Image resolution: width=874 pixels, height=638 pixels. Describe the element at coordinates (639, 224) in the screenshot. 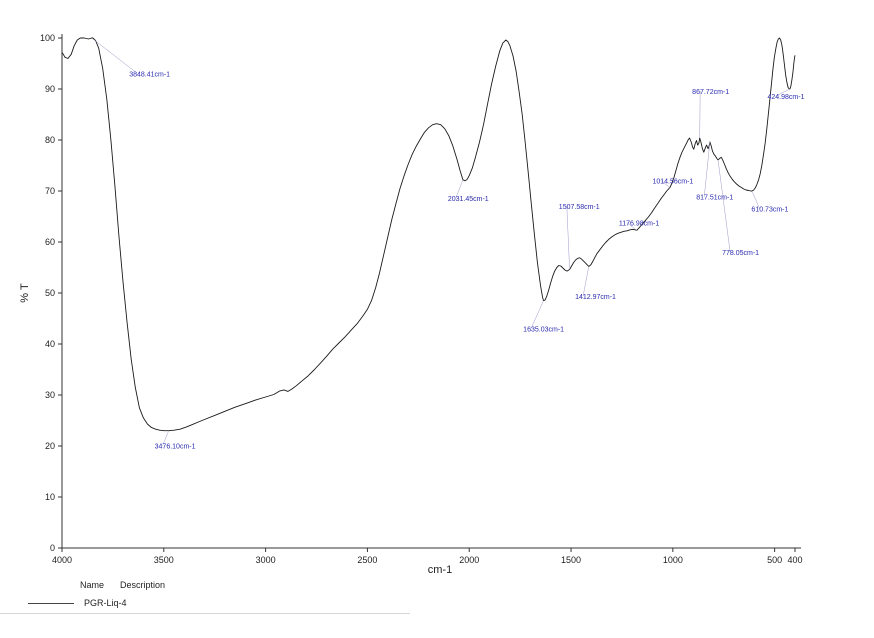

I see `peak-annotation: 1176.98cm-1` at that location.